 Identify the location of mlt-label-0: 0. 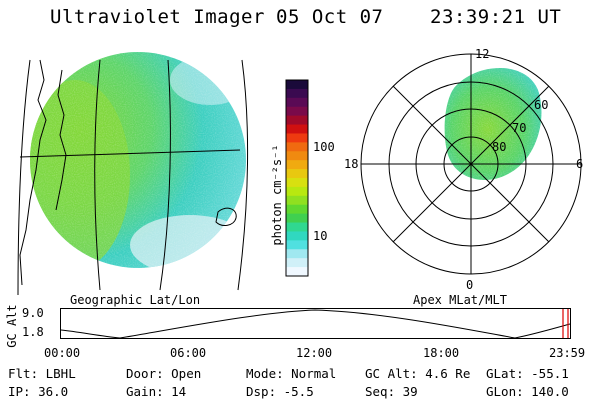
(469, 285).